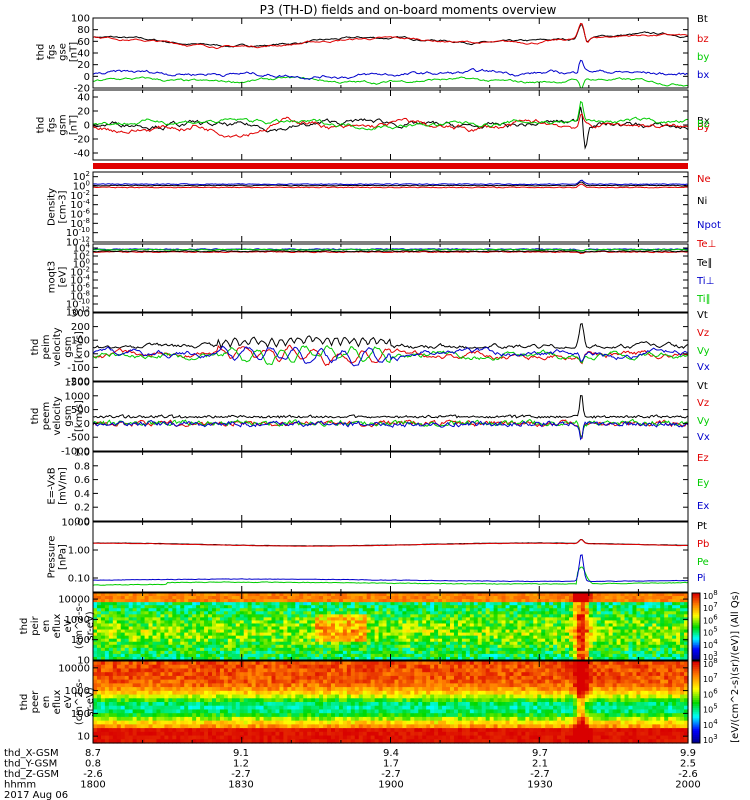 The width and height of the screenshot is (750, 800). Describe the element at coordinates (703, 124) in the screenshot. I see `legend-Bz: Bz` at that location.